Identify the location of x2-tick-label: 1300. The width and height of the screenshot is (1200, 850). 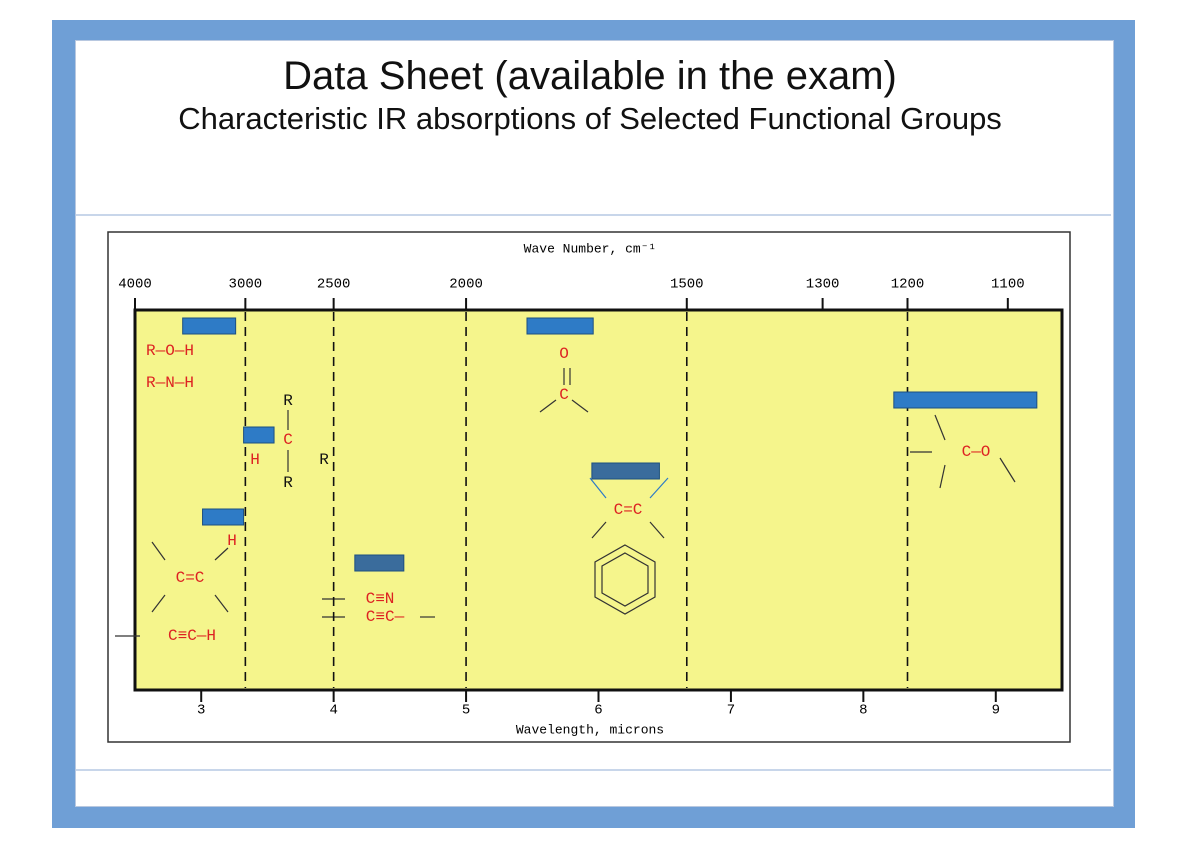
(823, 285).